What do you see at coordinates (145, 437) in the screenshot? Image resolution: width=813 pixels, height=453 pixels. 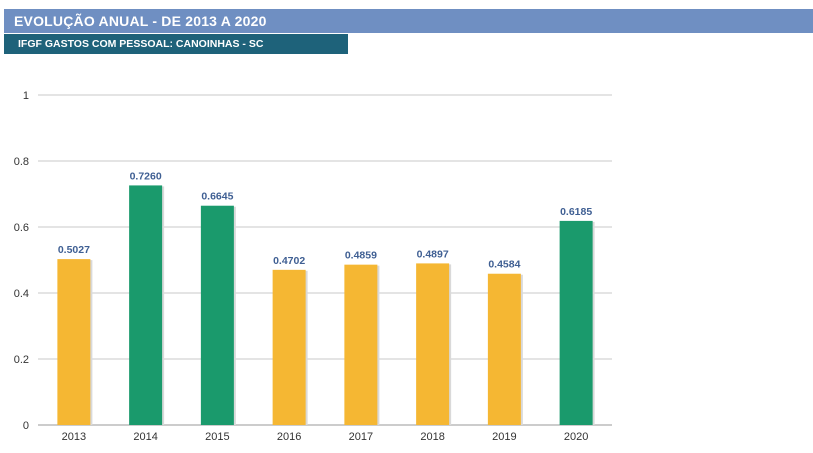 I see `x-tick-label-2014: 2014` at bounding box center [145, 437].